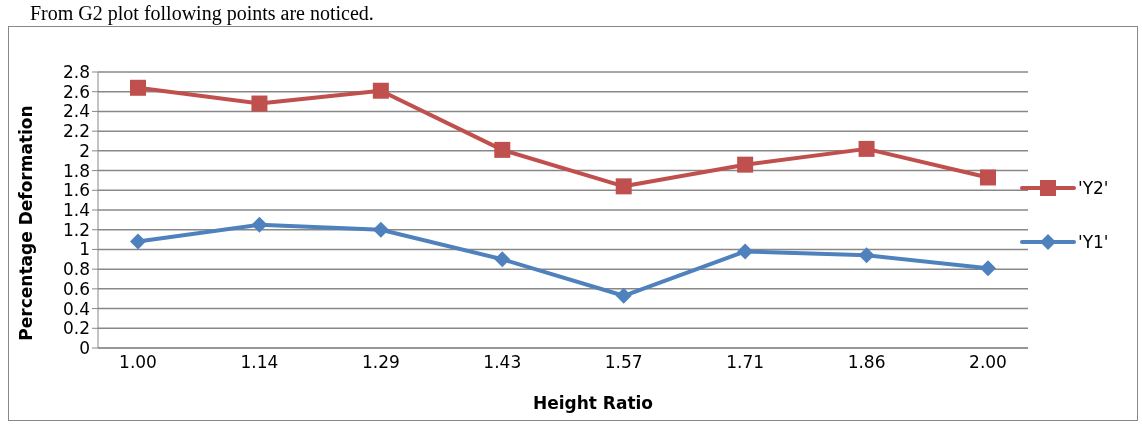 The width and height of the screenshot is (1142, 425). What do you see at coordinates (76, 91) in the screenshot?
I see `y-tick-label: 2.6` at bounding box center [76, 91].